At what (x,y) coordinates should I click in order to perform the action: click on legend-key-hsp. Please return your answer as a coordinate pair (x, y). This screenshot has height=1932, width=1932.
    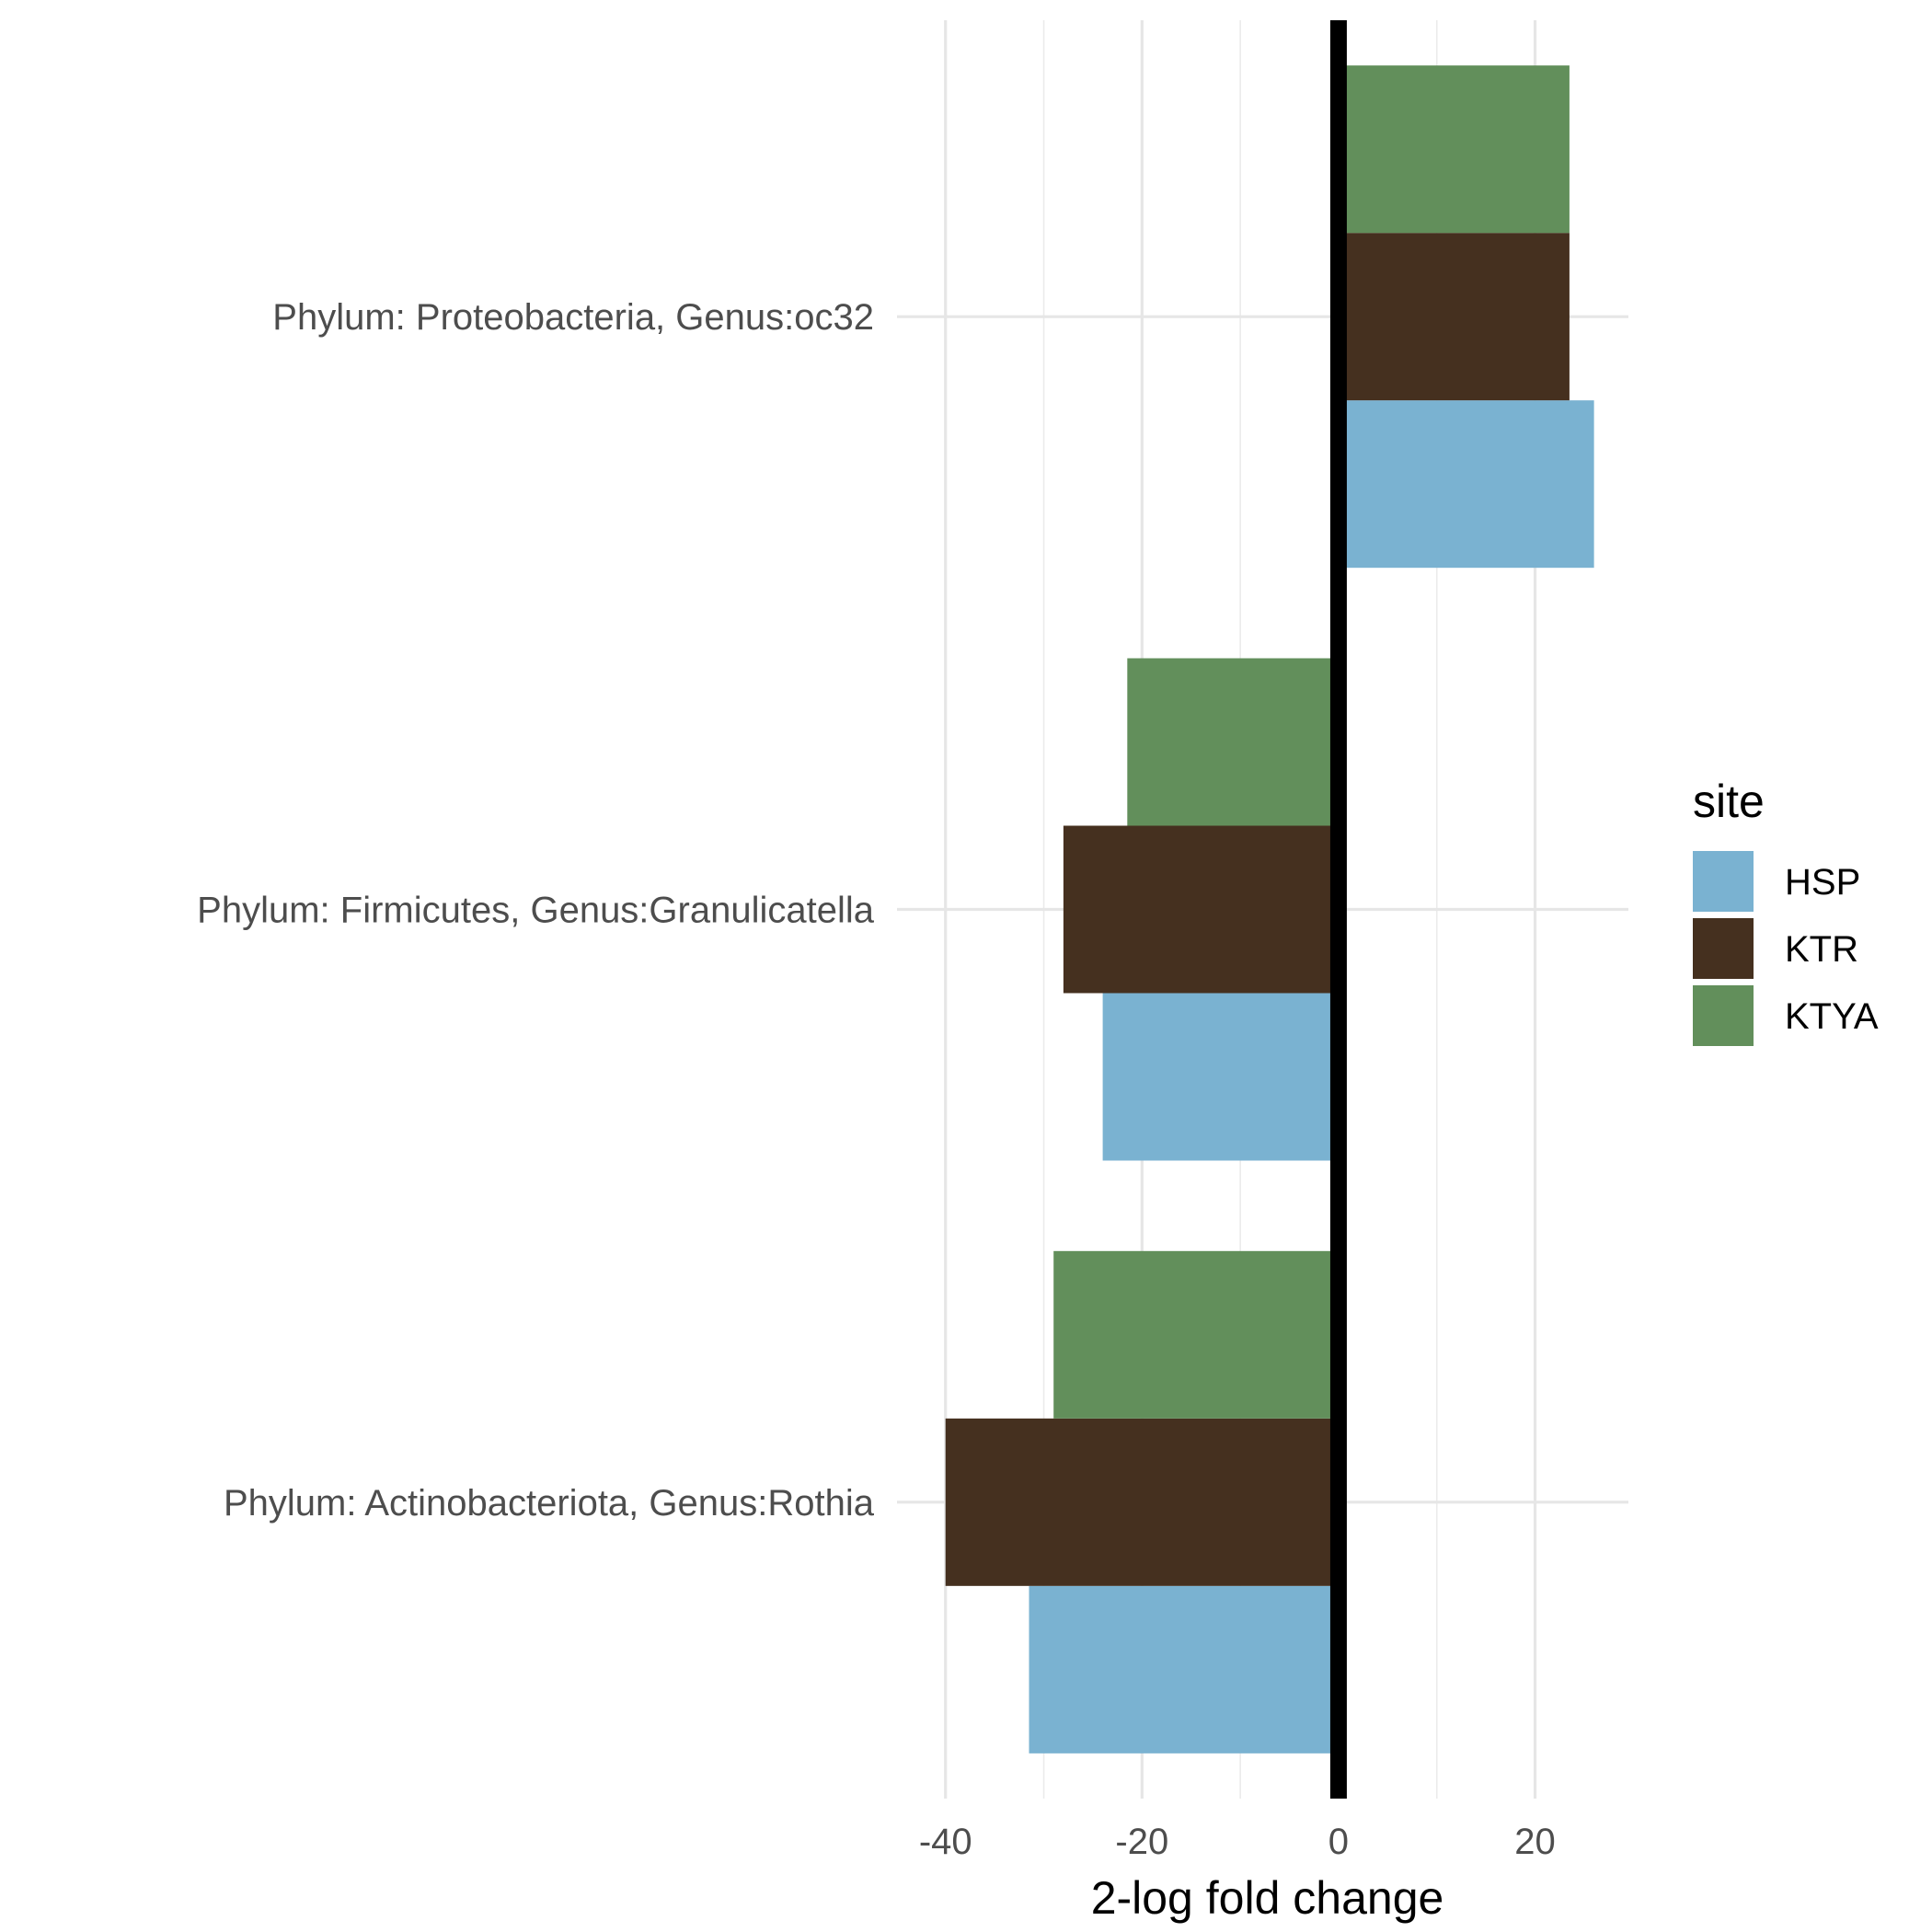
    Looking at the image, I should click on (1723, 881).